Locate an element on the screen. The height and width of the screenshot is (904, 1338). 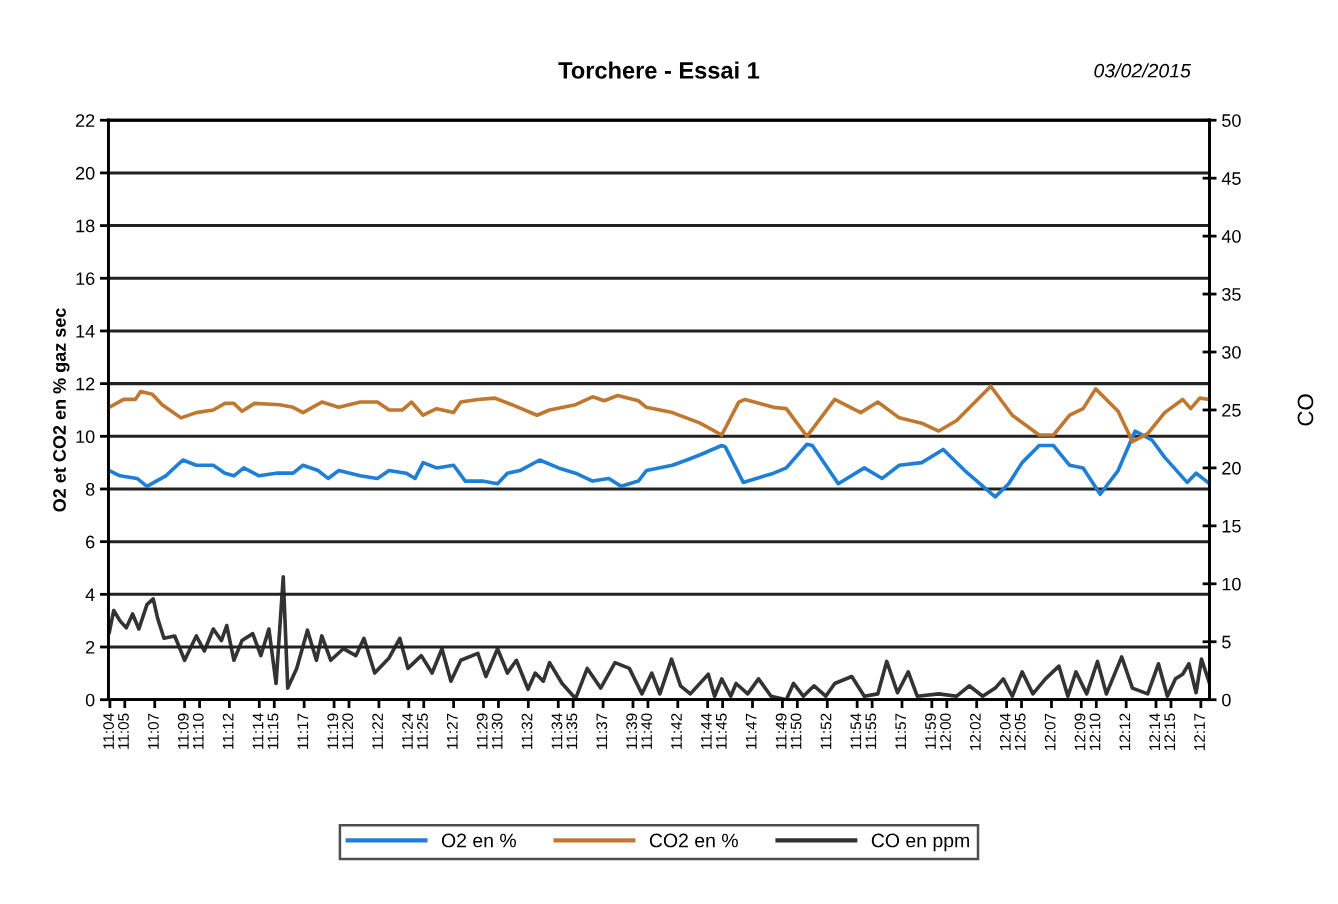
text: 03/02/2015 is located at coordinates (1142, 70).